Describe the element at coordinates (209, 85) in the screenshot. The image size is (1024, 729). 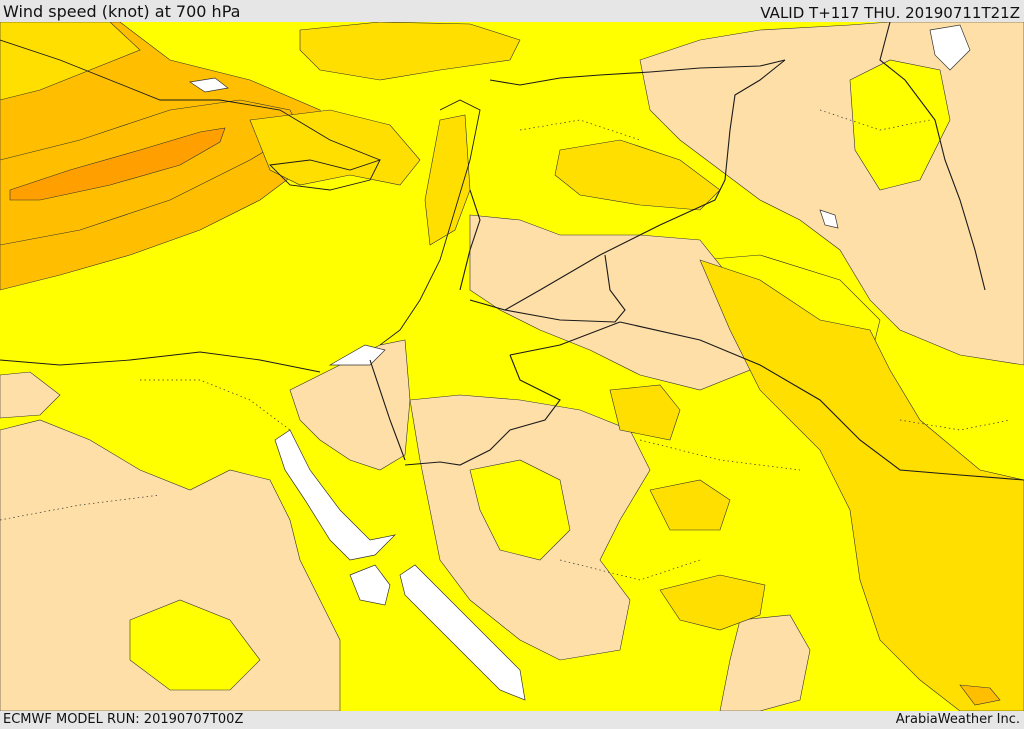
I see `lake-water` at that location.